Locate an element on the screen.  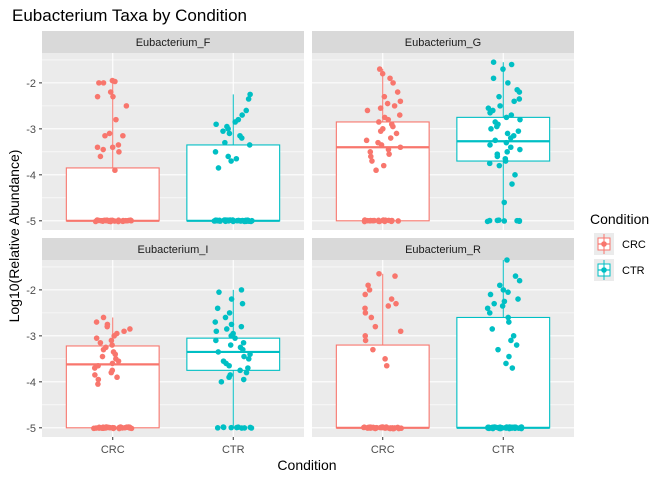
y-tick-label: -5 is located at coordinates (31, 222).